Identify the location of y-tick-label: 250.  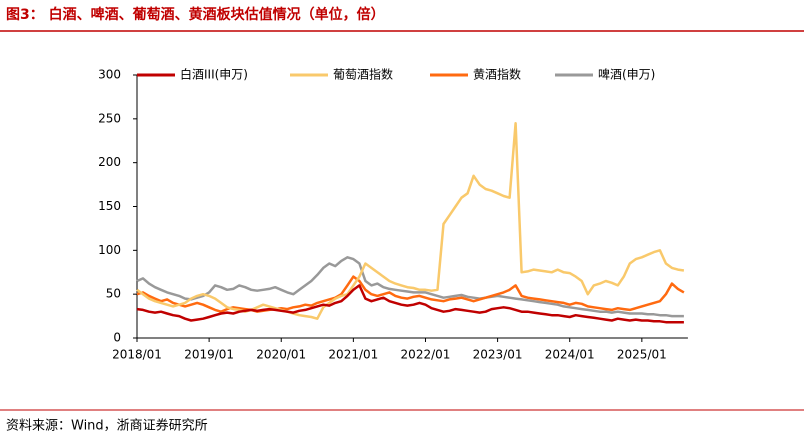
(109, 118).